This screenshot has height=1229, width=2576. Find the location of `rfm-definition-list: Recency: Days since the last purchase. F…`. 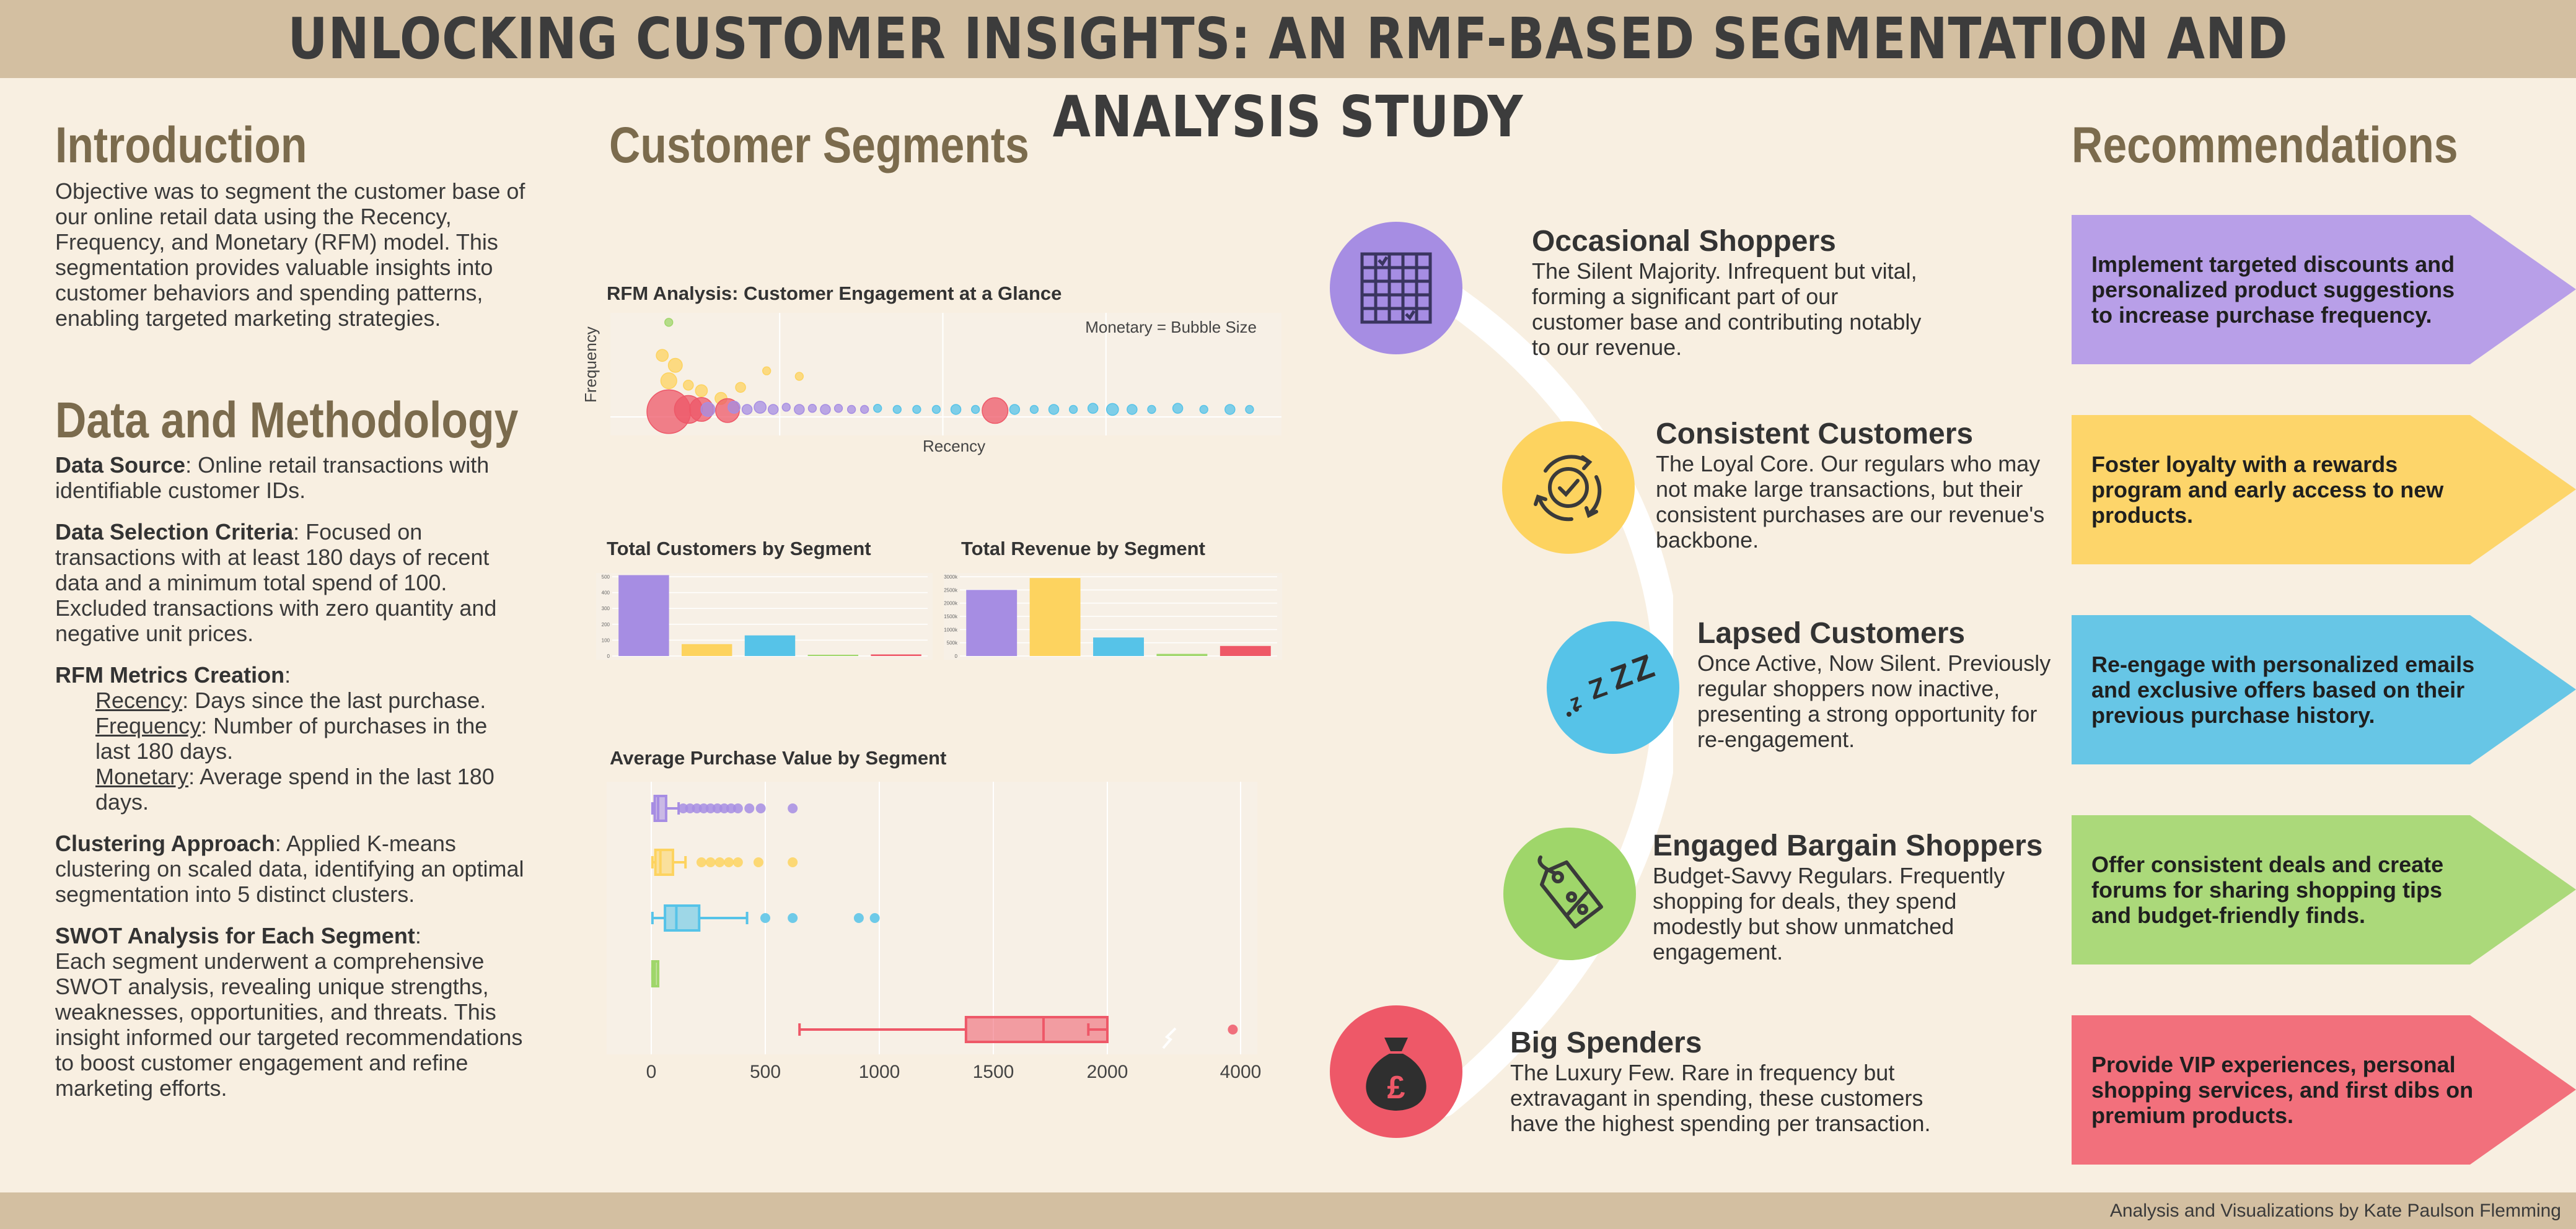

rfm-definition-list: Recency: Days since the last purchase. F… is located at coordinates (311, 751).